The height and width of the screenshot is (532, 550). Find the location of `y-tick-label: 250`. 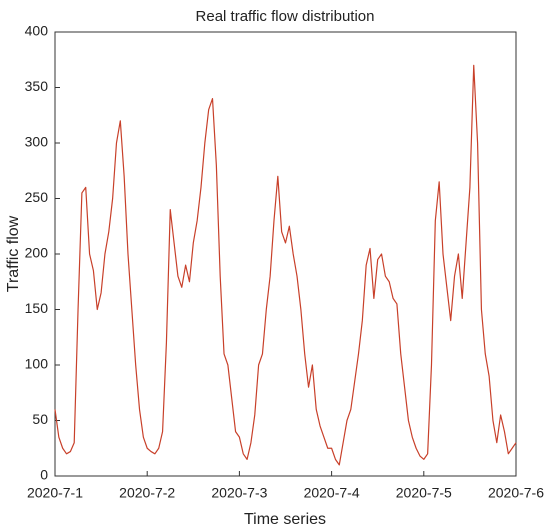

y-tick-label: 250 is located at coordinates (37, 197).